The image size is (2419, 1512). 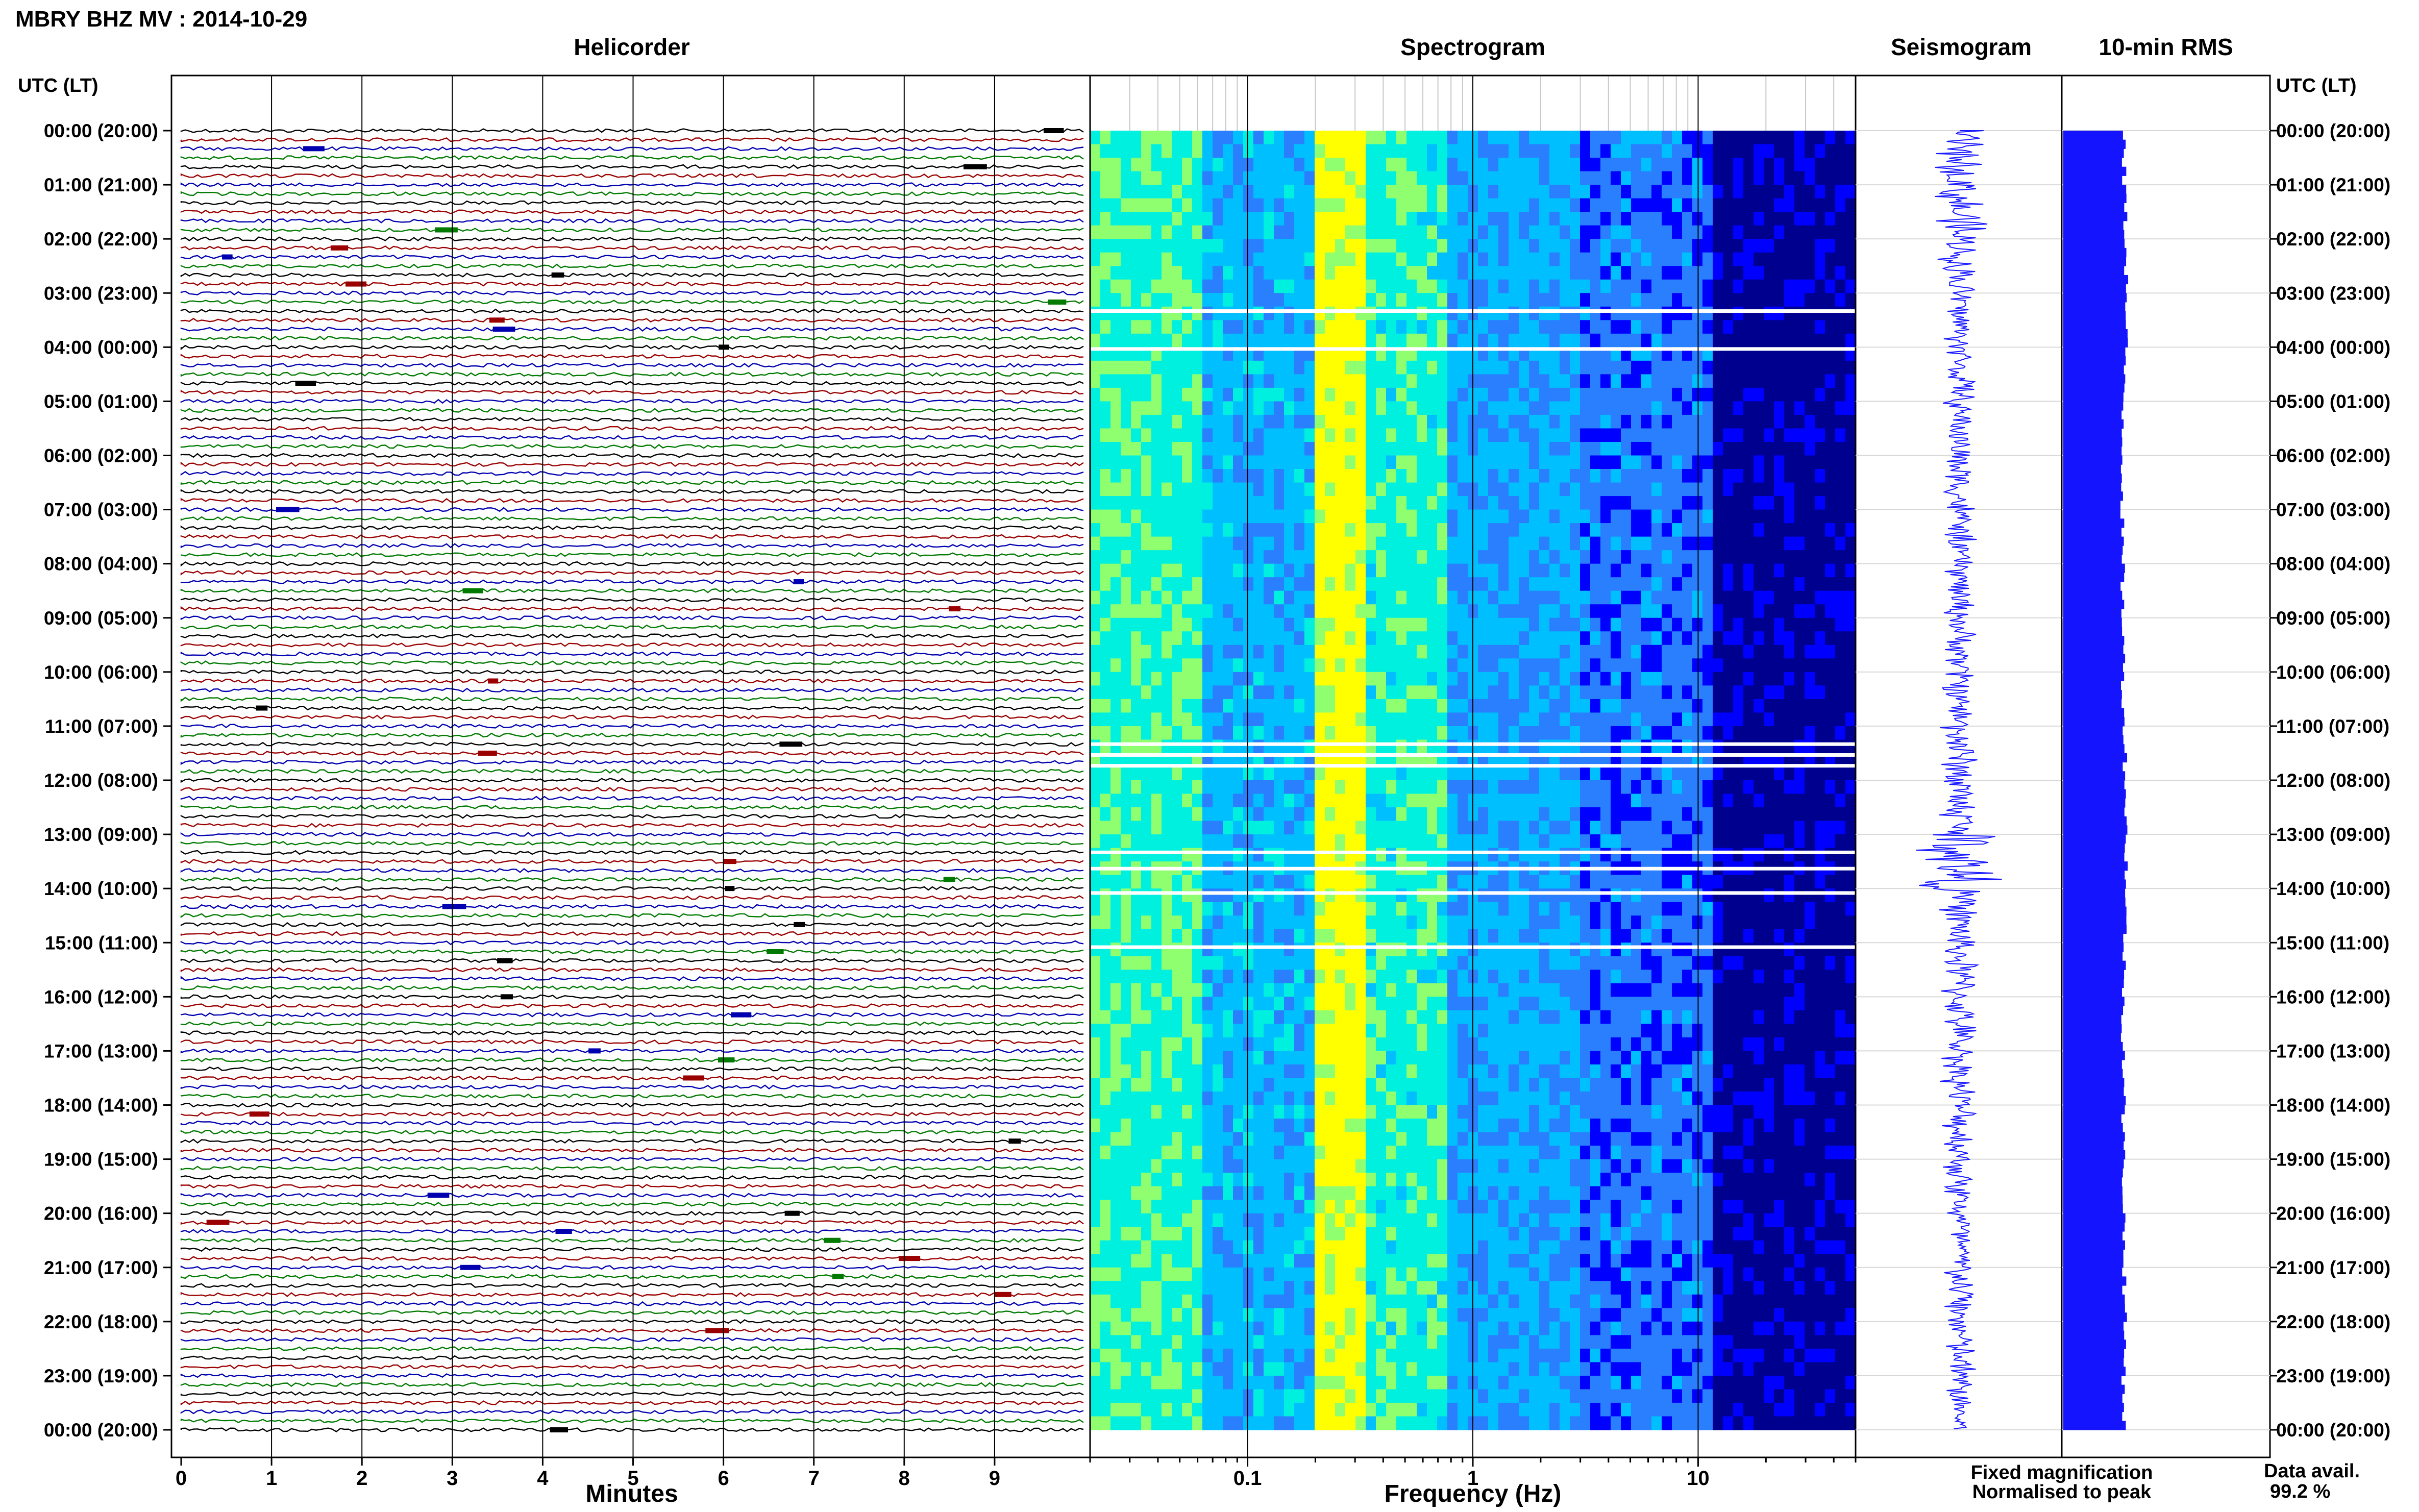 I want to click on time-tick-label-left: 13:00 (09:00), so click(x=101, y=834).